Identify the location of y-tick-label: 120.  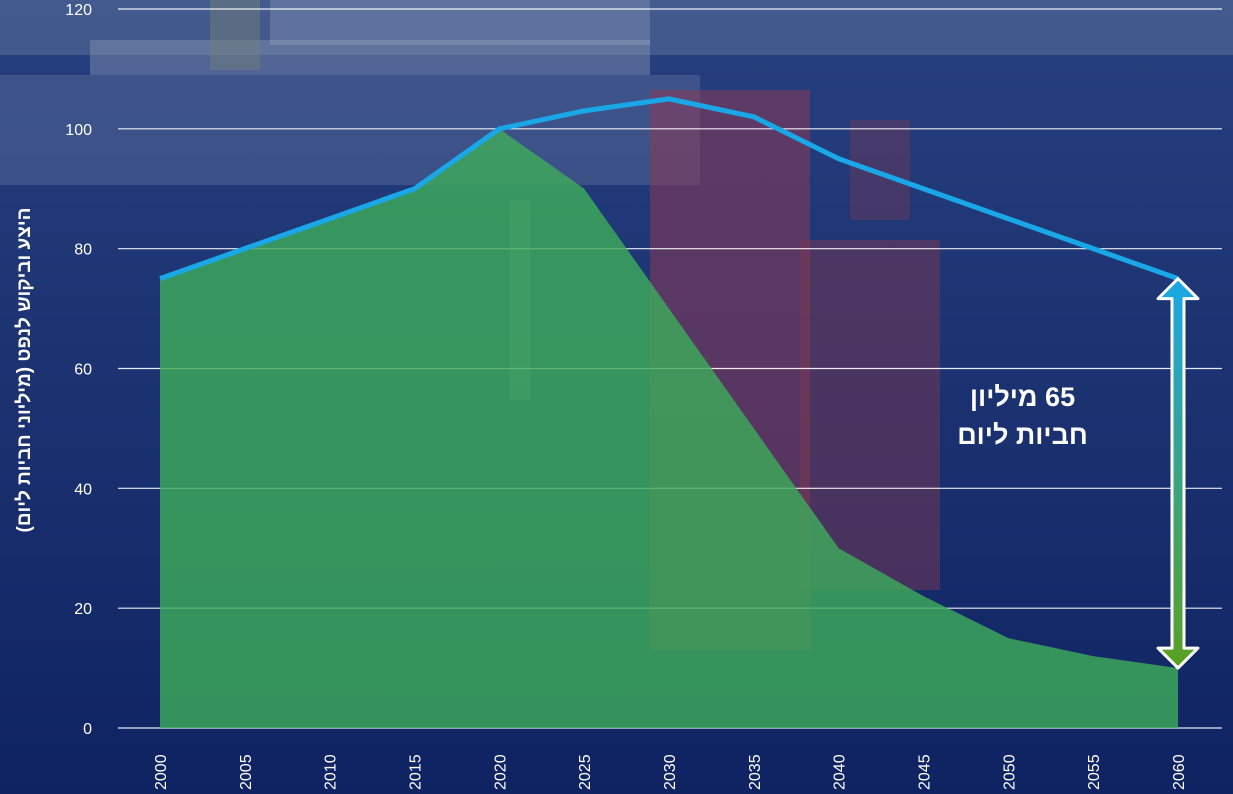
(78, 10).